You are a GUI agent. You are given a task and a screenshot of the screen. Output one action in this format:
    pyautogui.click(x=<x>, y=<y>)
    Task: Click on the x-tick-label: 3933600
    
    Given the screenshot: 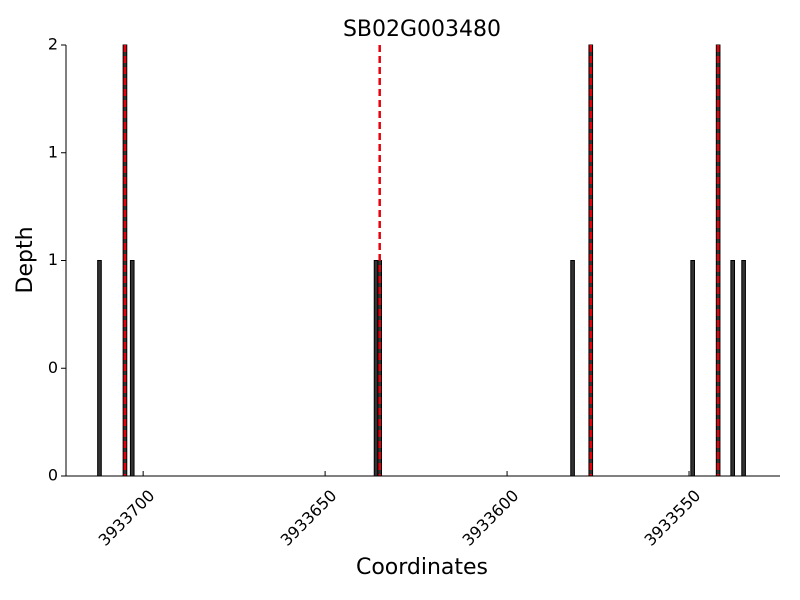 What is the action you would take?
    pyautogui.click(x=491, y=518)
    